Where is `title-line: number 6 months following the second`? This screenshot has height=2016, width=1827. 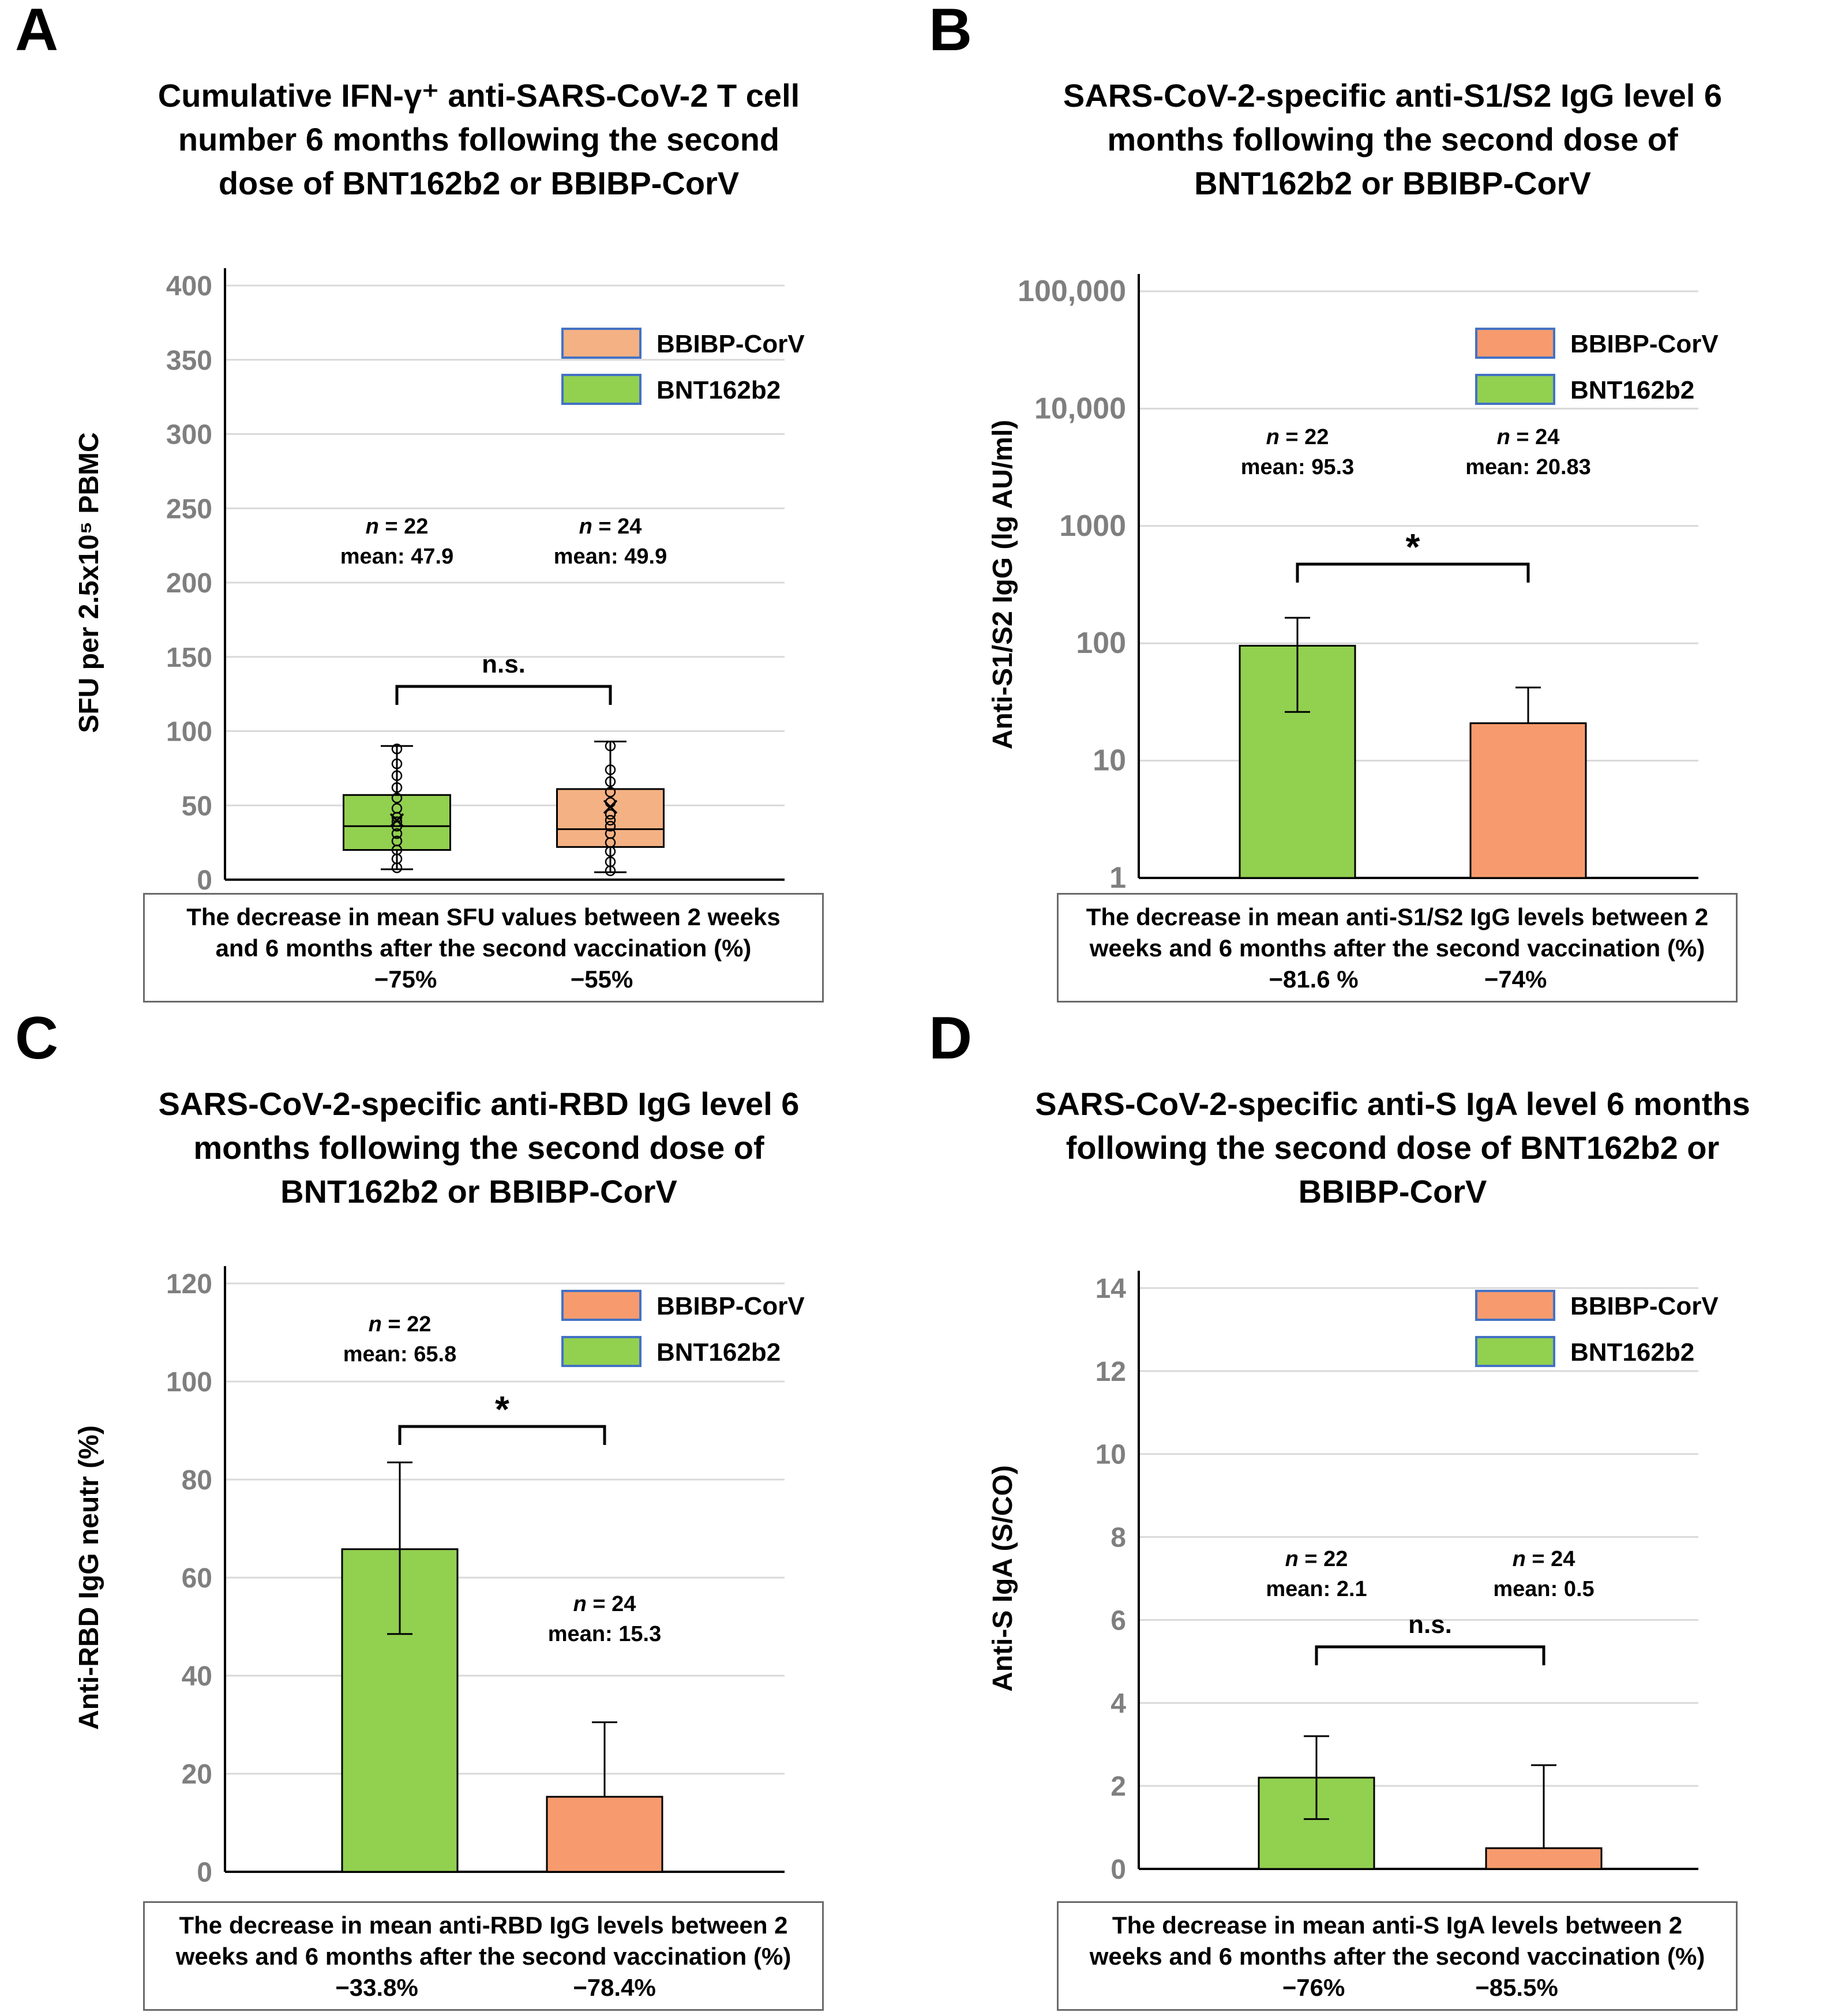 title-line: number 6 months following the second is located at coordinates (479, 139).